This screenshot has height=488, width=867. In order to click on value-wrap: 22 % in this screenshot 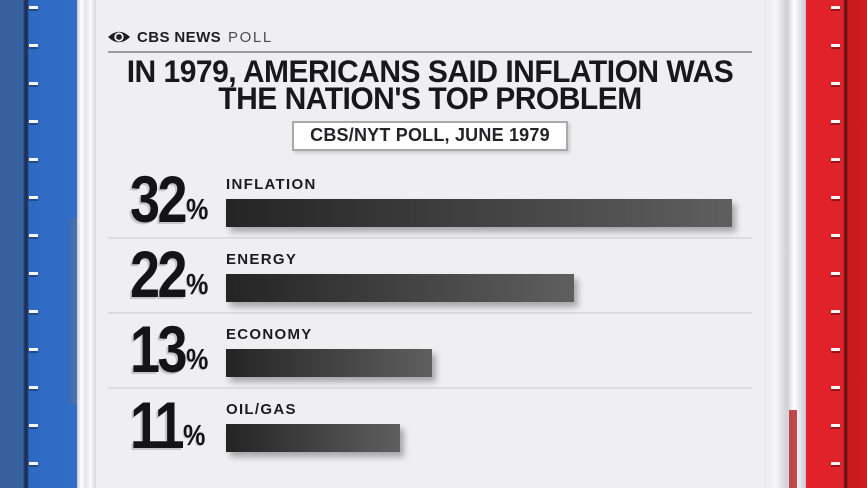, I will do `click(169, 274)`.